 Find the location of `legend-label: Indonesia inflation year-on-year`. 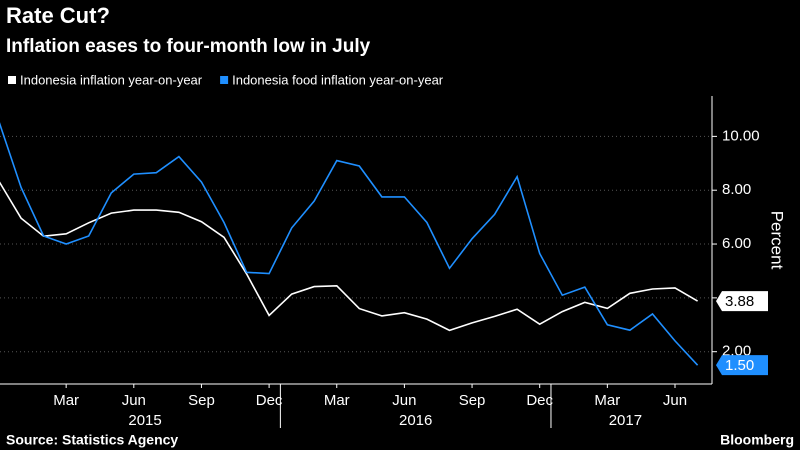

legend-label: Indonesia inflation year-on-year is located at coordinates (111, 79).